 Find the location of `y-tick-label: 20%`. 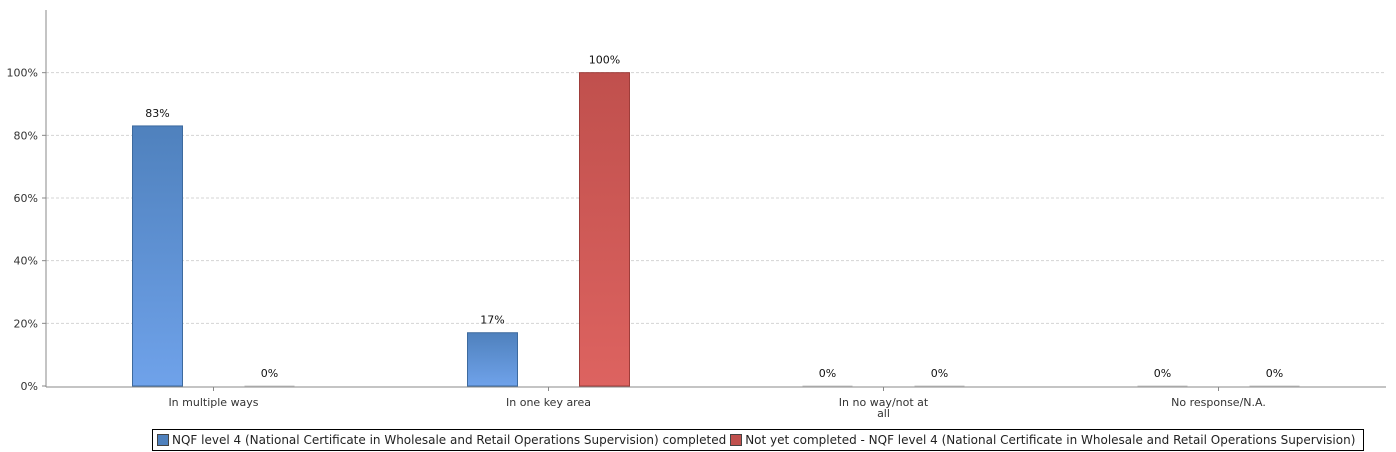

y-tick-label: 20% is located at coordinates (26, 323).